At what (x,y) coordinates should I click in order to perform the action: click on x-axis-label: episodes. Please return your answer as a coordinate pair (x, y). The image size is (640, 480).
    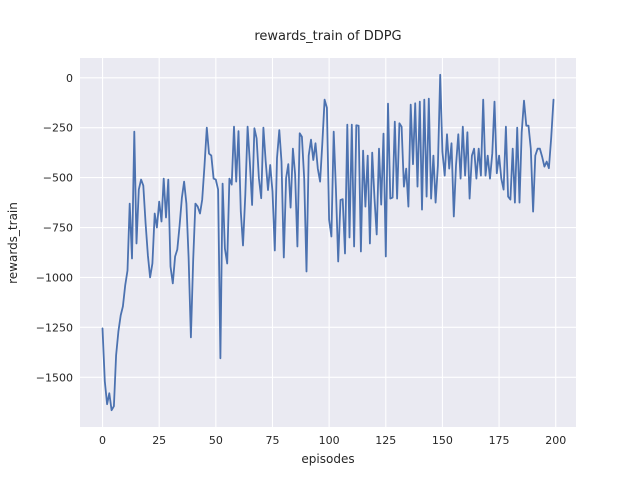
    Looking at the image, I should click on (328, 459).